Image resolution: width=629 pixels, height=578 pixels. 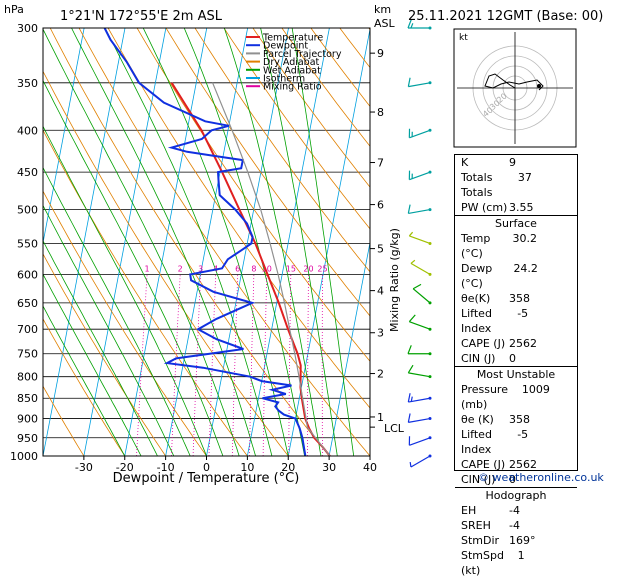 I want to click on km-tick-label: 6, so click(x=380, y=205).